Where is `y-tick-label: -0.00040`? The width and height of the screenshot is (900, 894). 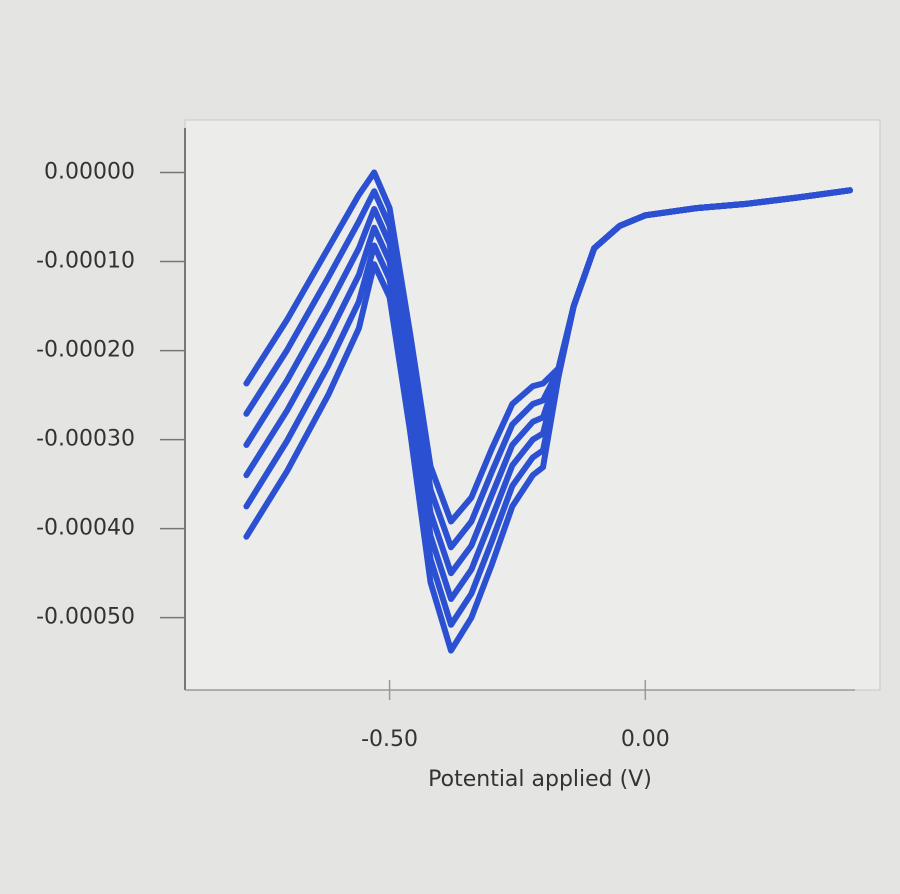
y-tick-label: -0.00040 is located at coordinates (85, 528).